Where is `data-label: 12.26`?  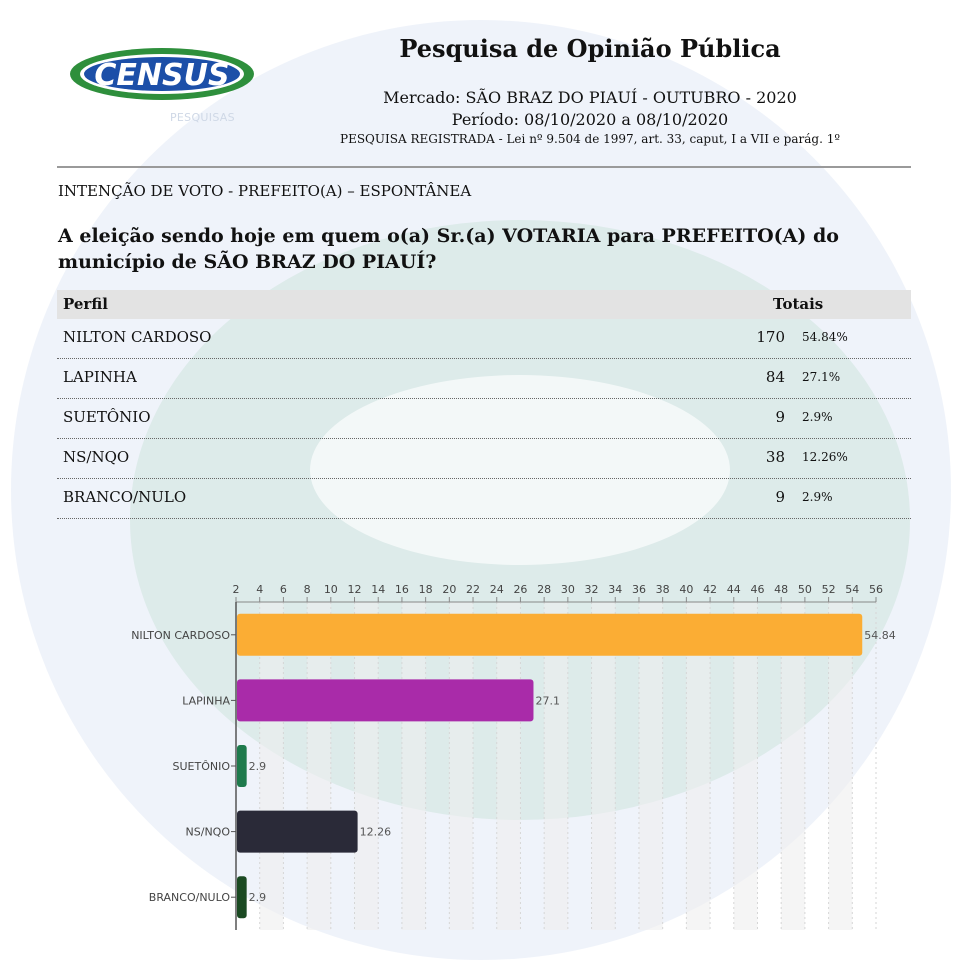
data-label: 12.26 is located at coordinates (376, 832).